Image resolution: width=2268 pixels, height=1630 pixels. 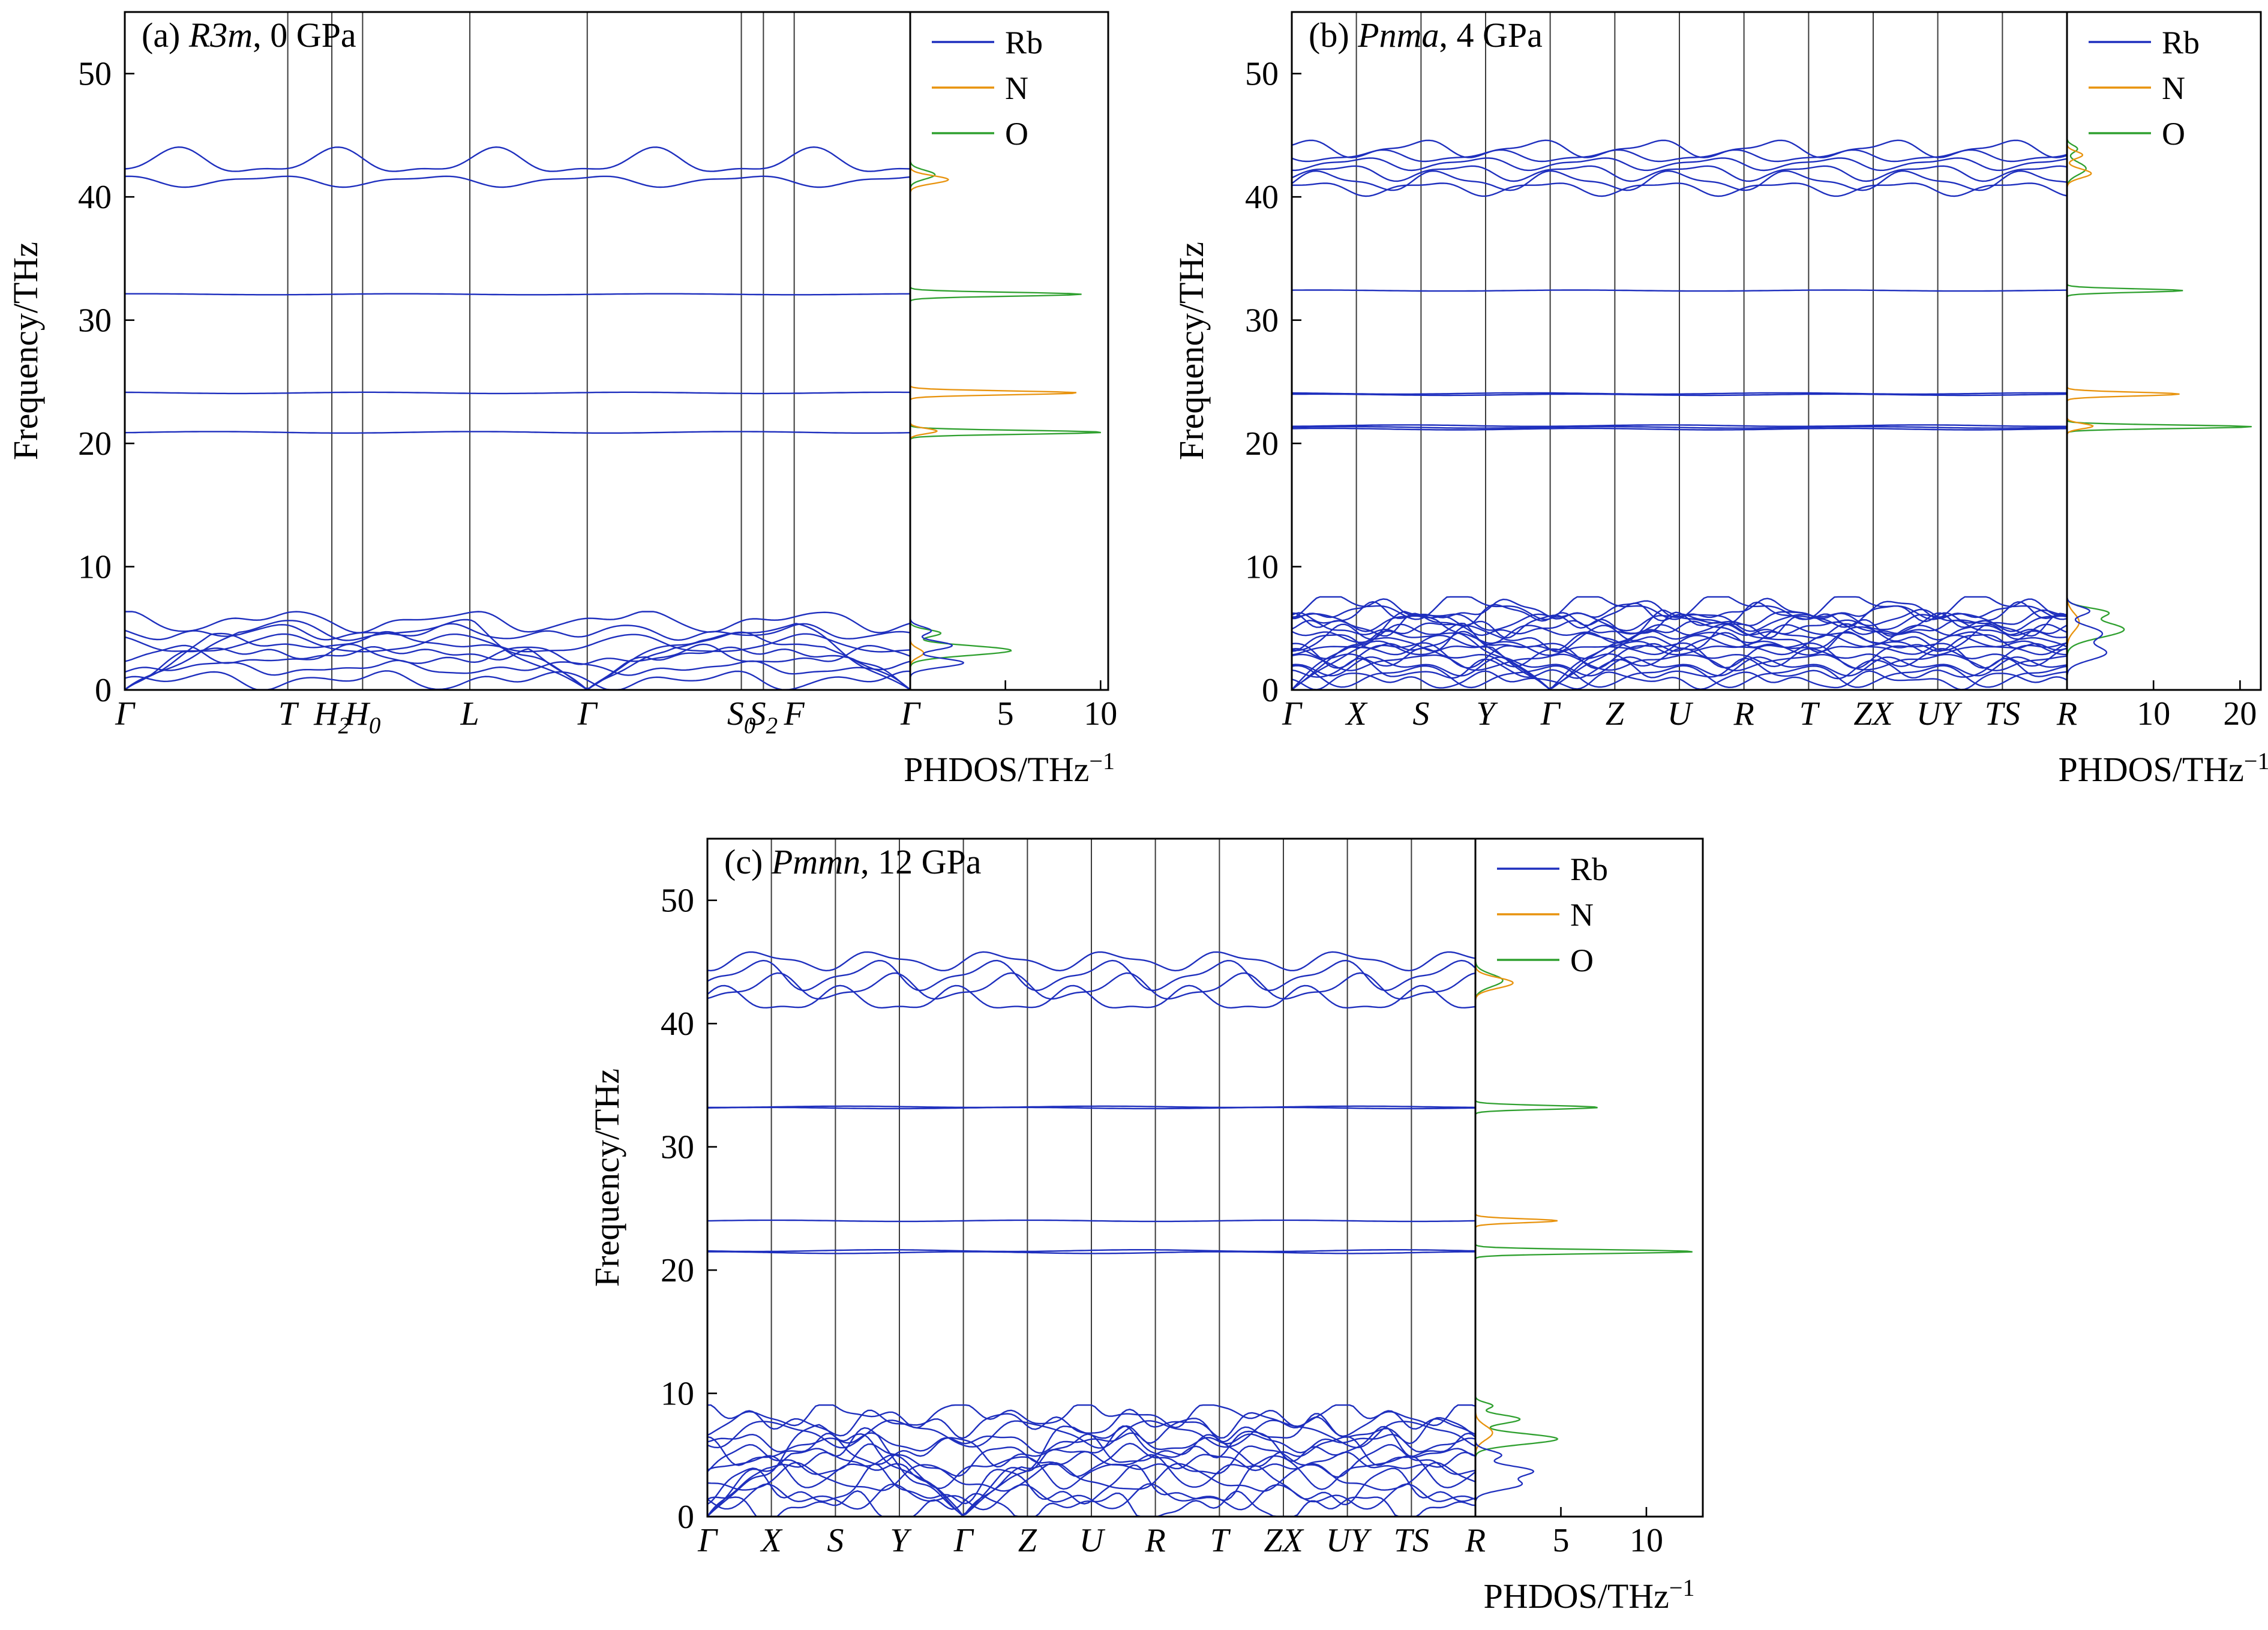 I want to click on kpoint-label: S0, so click(x=742, y=717).